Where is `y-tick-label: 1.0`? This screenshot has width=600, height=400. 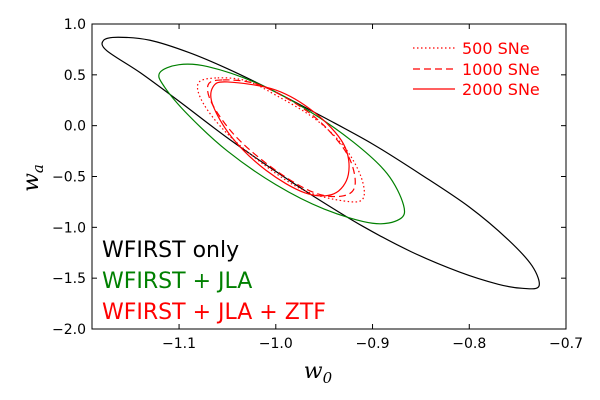 y-tick-label: 1.0 is located at coordinates (75, 25).